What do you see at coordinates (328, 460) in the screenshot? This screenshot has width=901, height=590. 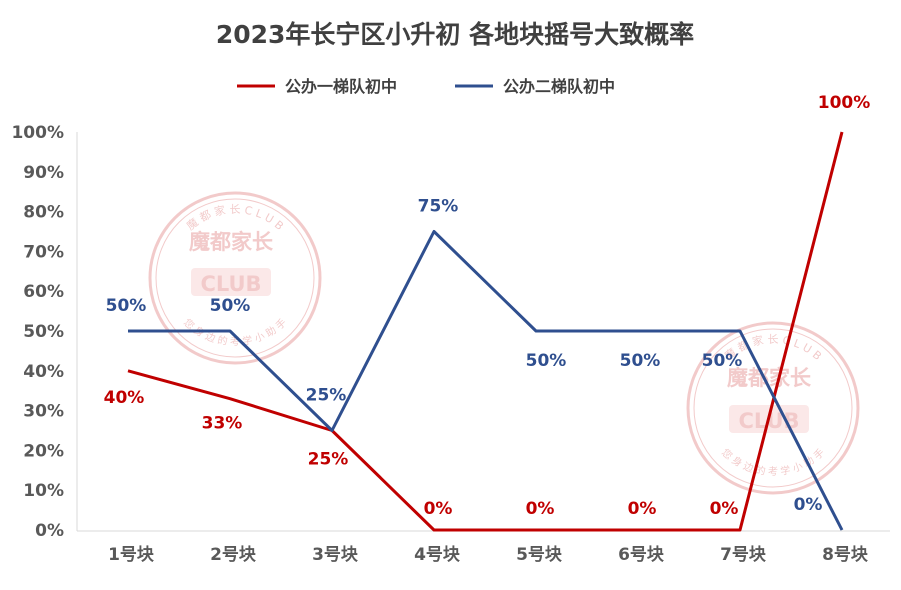 I see `data-label-series-1: 25%` at bounding box center [328, 460].